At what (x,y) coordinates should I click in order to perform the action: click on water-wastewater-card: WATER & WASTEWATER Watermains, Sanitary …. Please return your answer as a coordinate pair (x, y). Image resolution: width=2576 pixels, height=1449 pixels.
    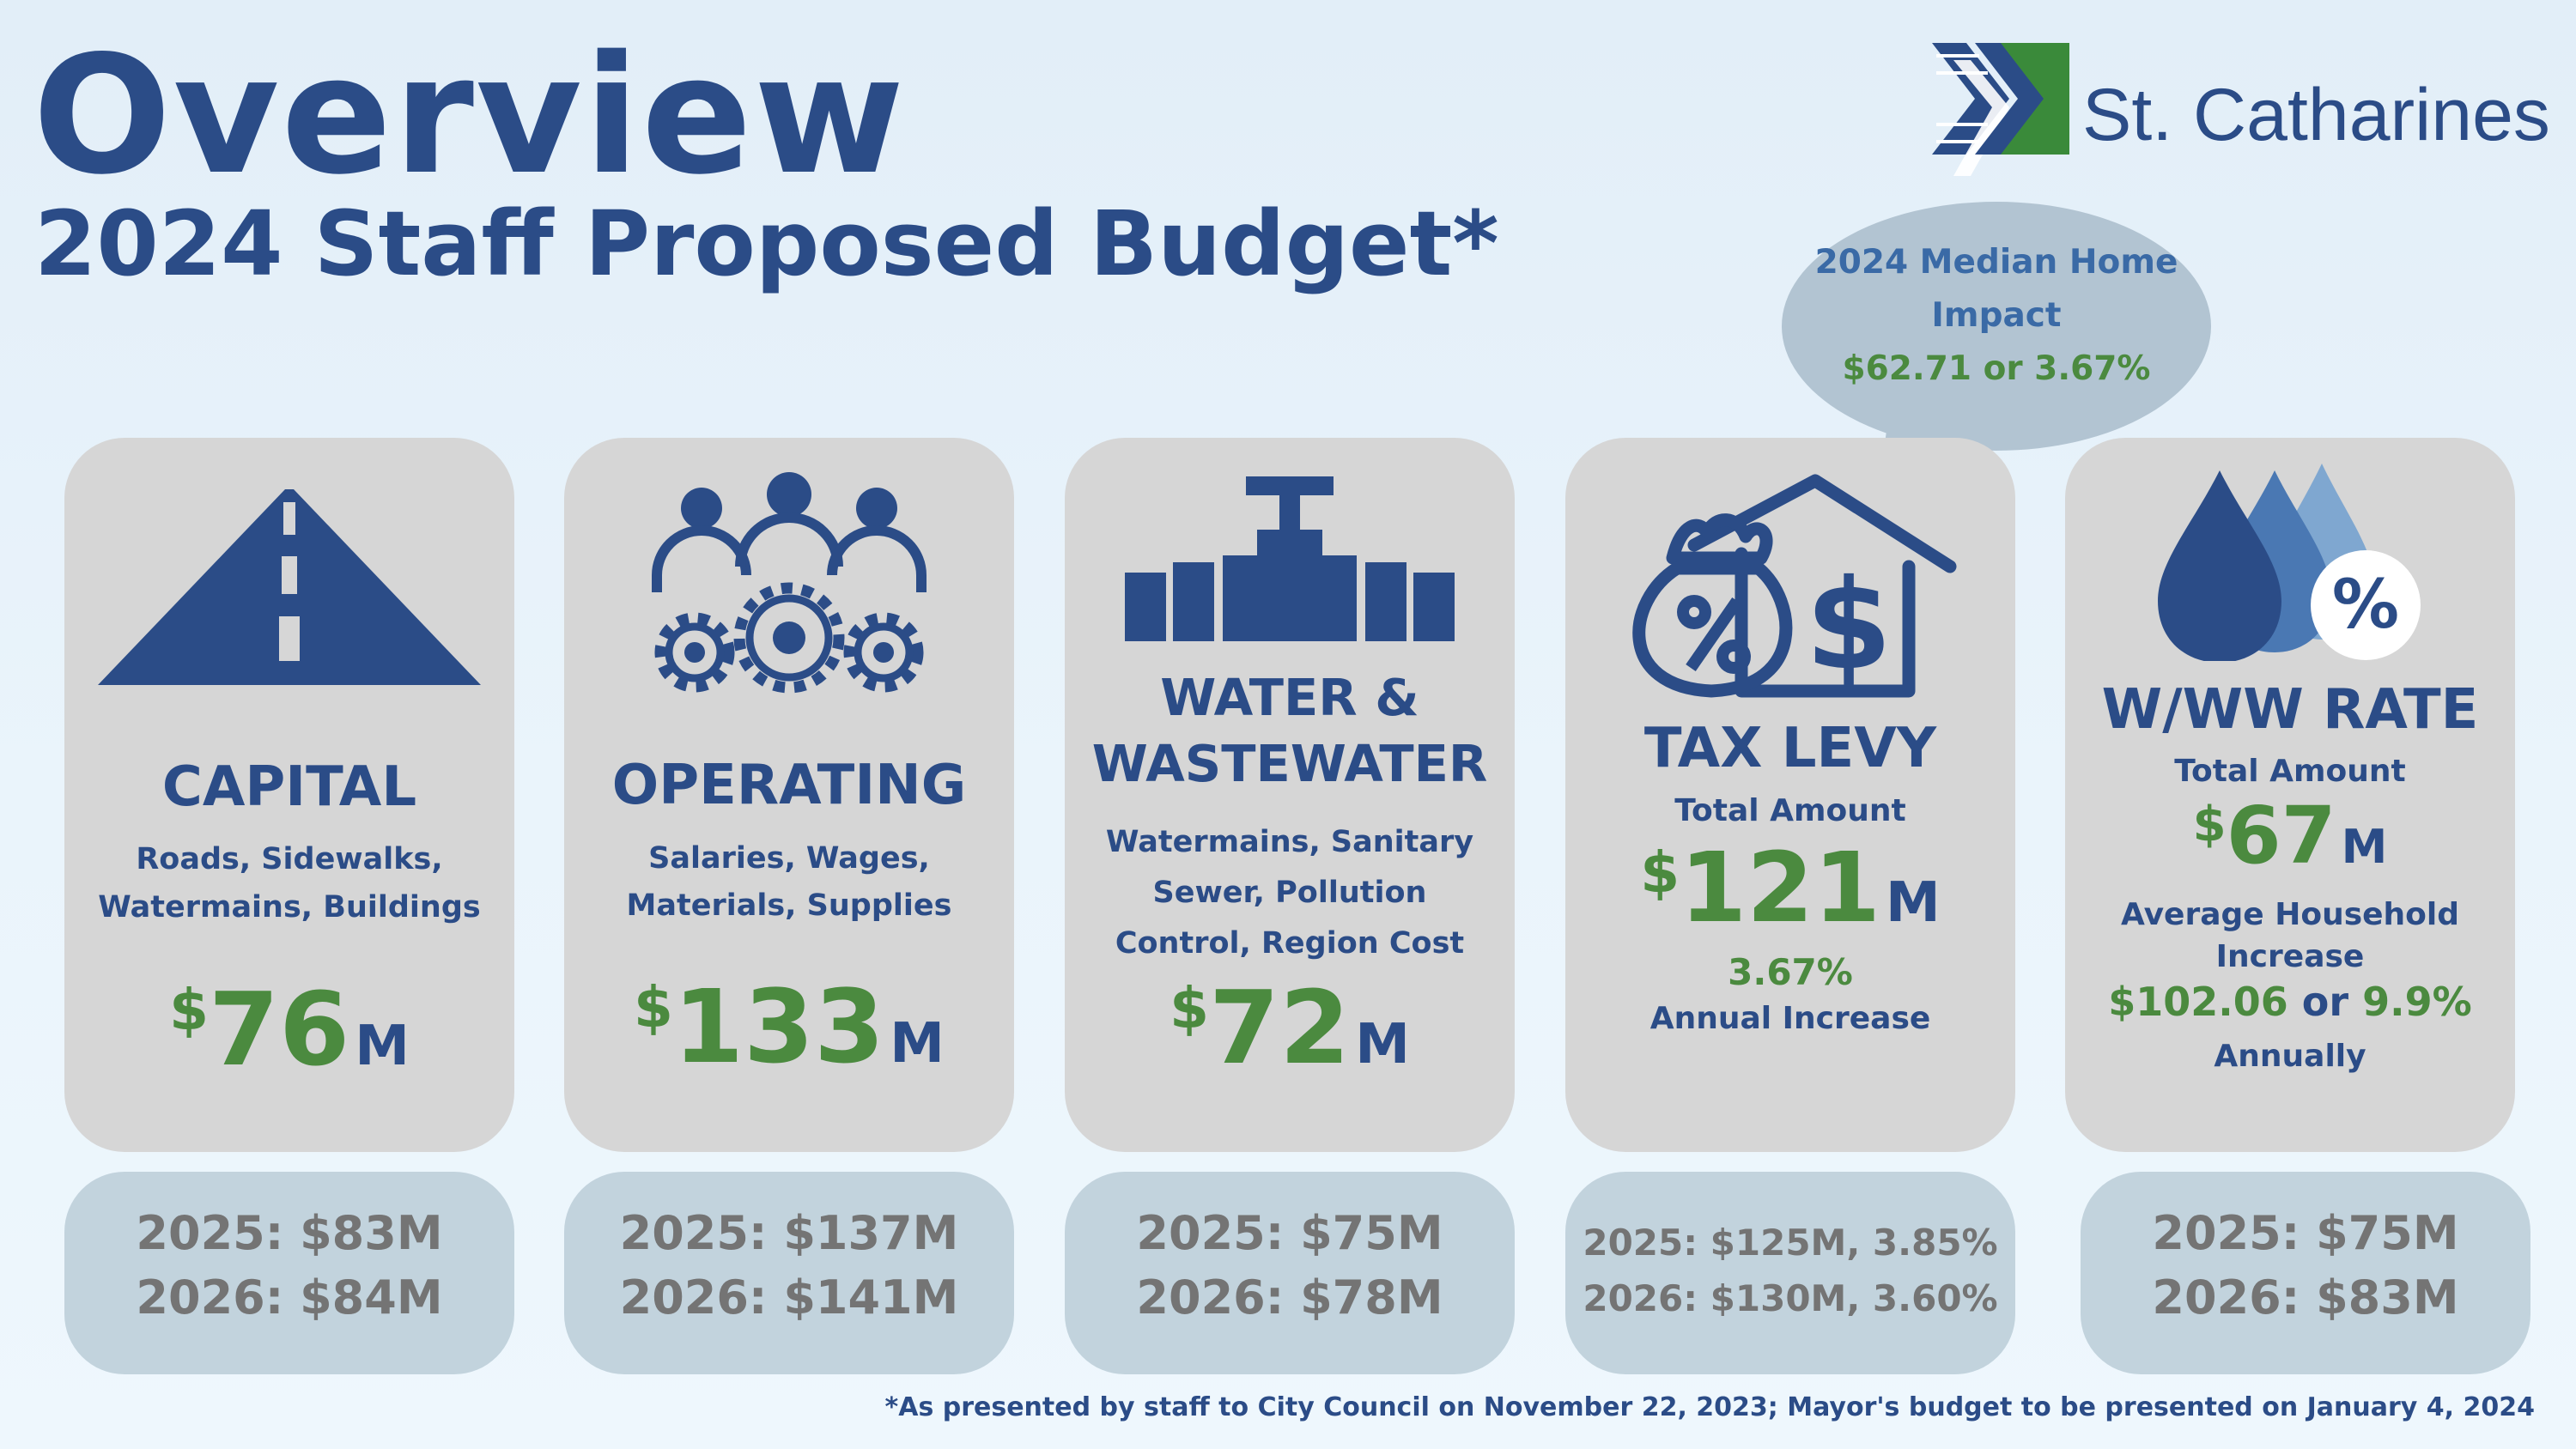
    Looking at the image, I should click on (1290, 795).